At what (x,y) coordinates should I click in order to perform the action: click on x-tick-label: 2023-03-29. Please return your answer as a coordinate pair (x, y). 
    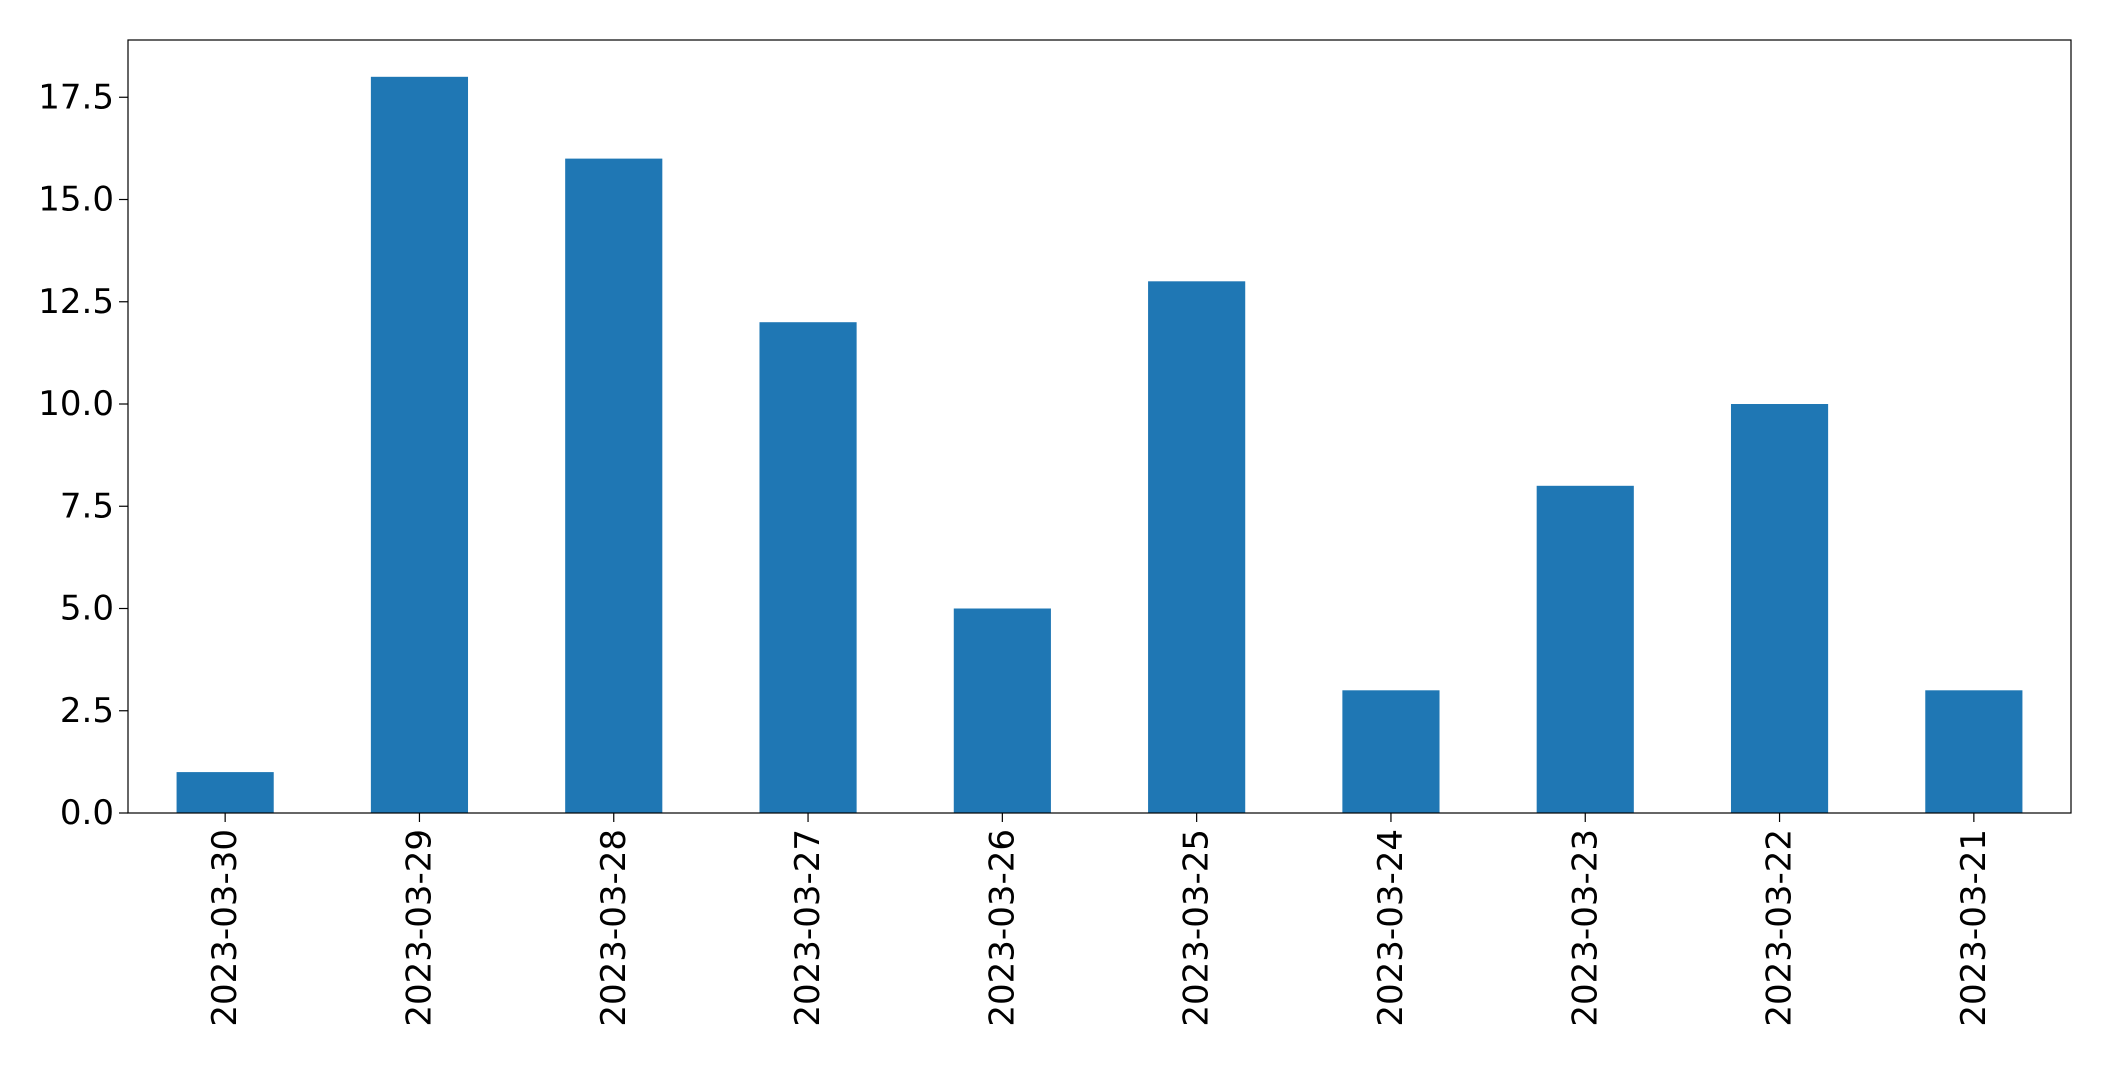
    Looking at the image, I should click on (419, 928).